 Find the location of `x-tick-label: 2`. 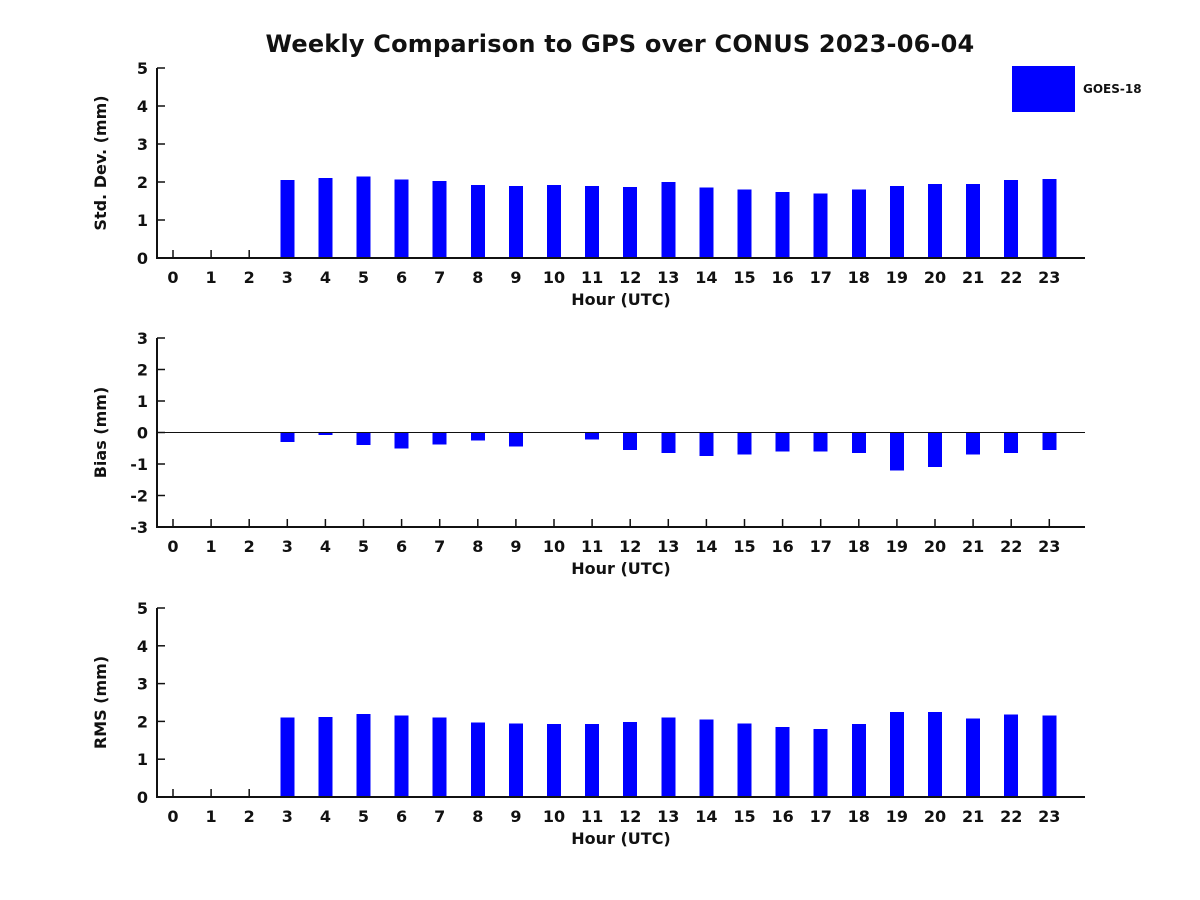

x-tick-label: 2 is located at coordinates (249, 816).